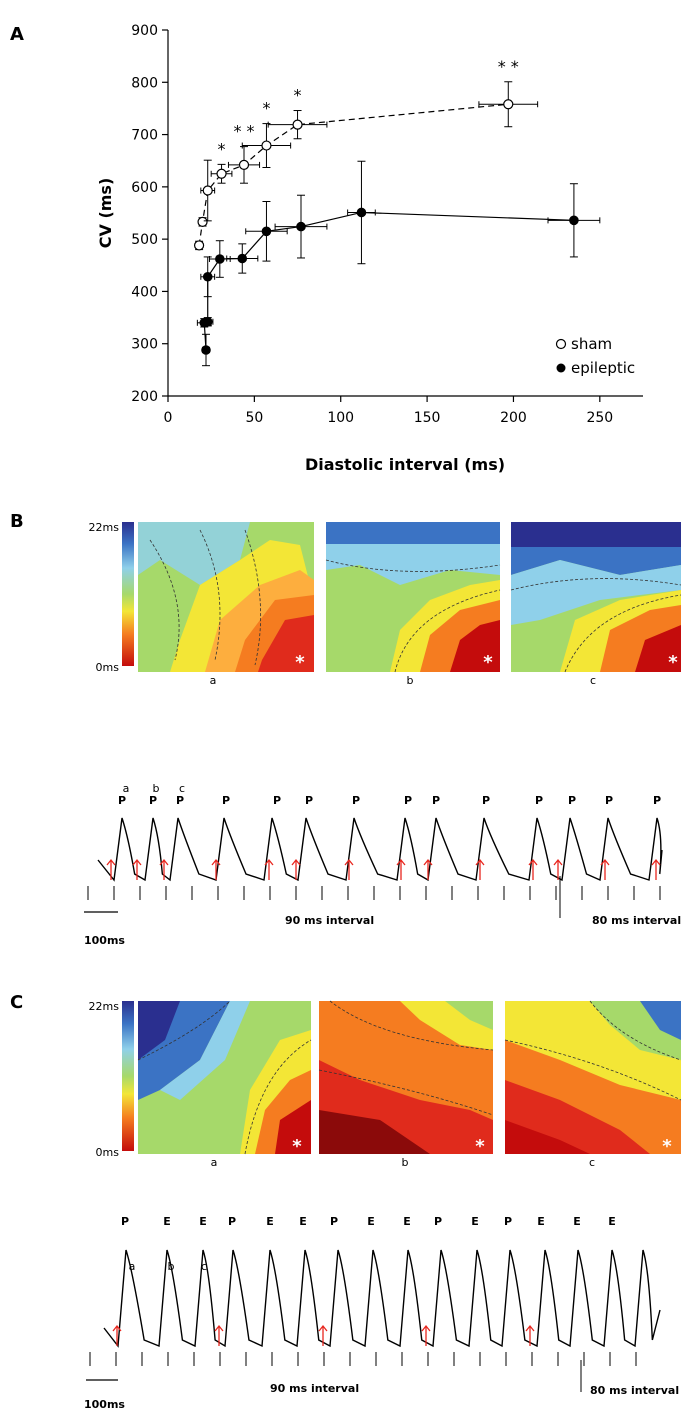  Describe the element at coordinates (108, 1152) in the screenshot. I see `colorbar-c-min-label: 0ms` at that location.